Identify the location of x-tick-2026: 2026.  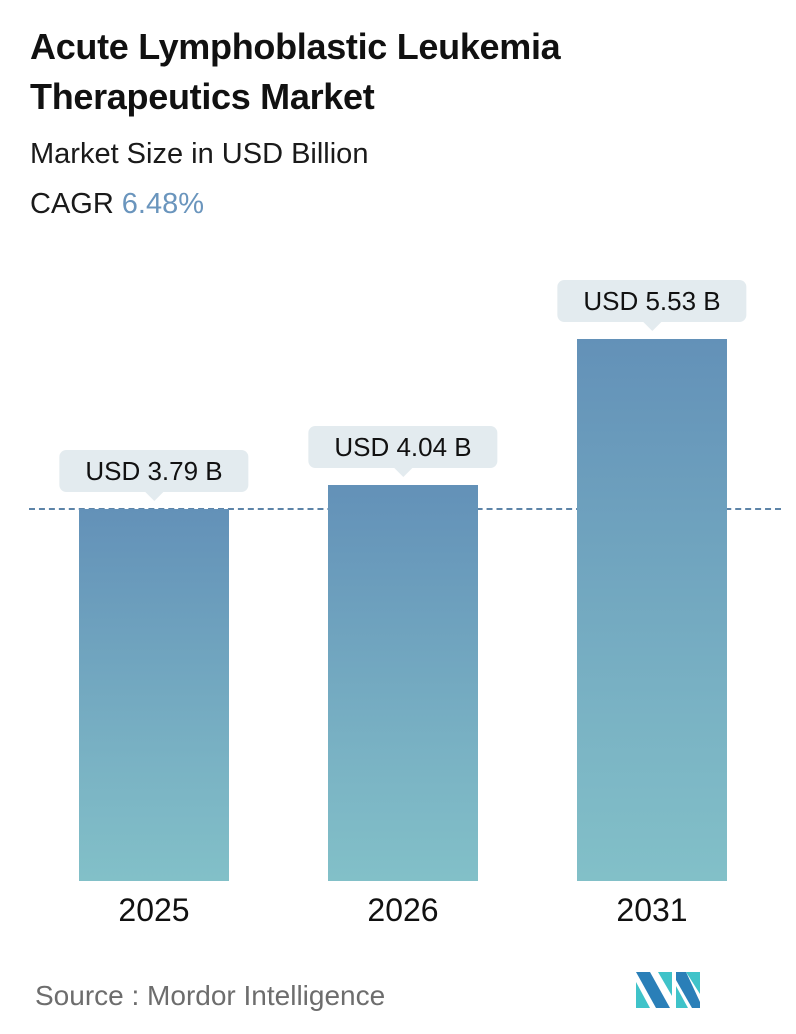
(403, 910).